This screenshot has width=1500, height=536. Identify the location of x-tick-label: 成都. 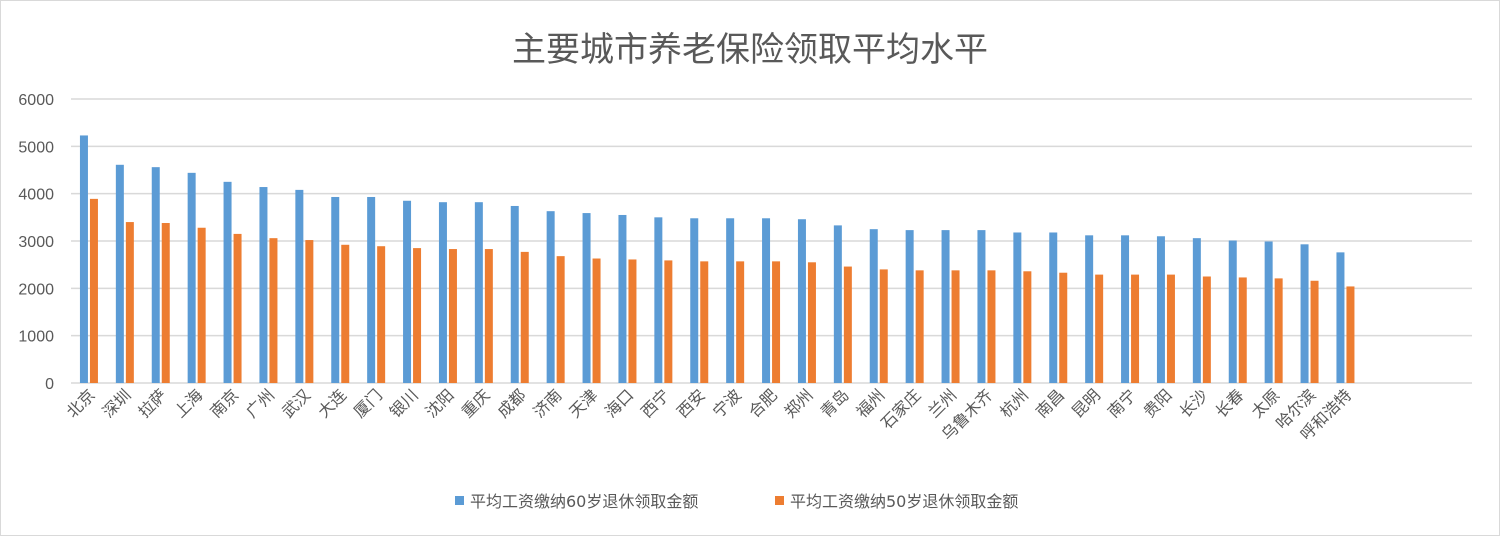
(512, 403).